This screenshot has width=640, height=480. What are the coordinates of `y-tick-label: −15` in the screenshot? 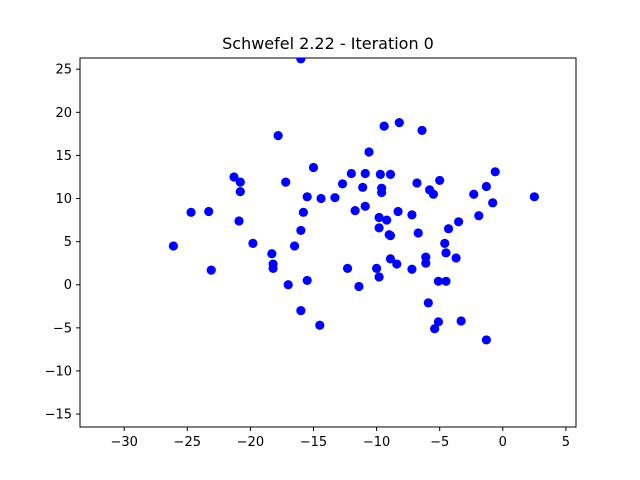 It's located at (58, 415).